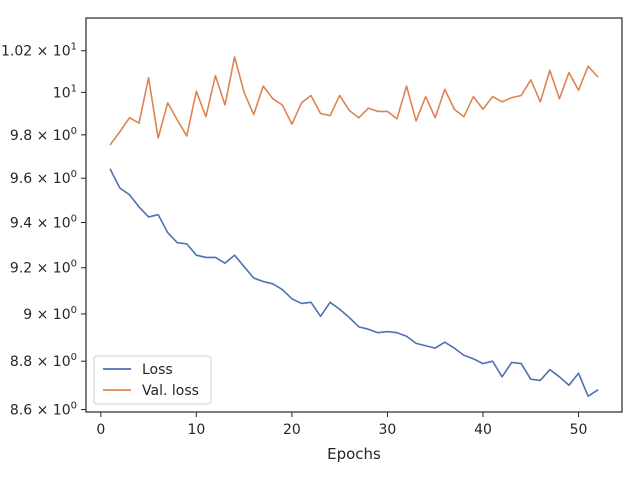 Image resolution: width=640 pixels, height=480 pixels. I want to click on y-tick-label: 1.02 × 10¹, so click(39, 51).